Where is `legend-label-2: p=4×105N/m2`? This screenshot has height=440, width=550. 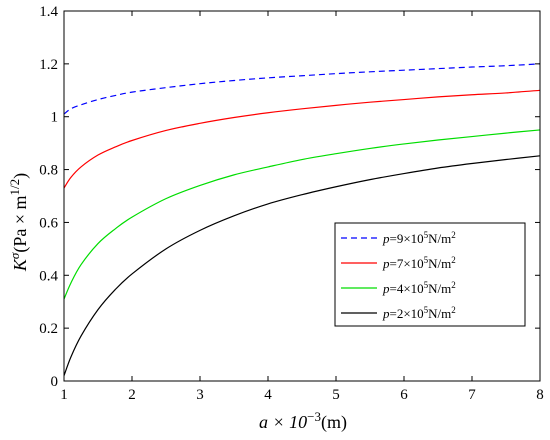
legend-label-2: p=4×105N/m2 is located at coordinates (419, 288).